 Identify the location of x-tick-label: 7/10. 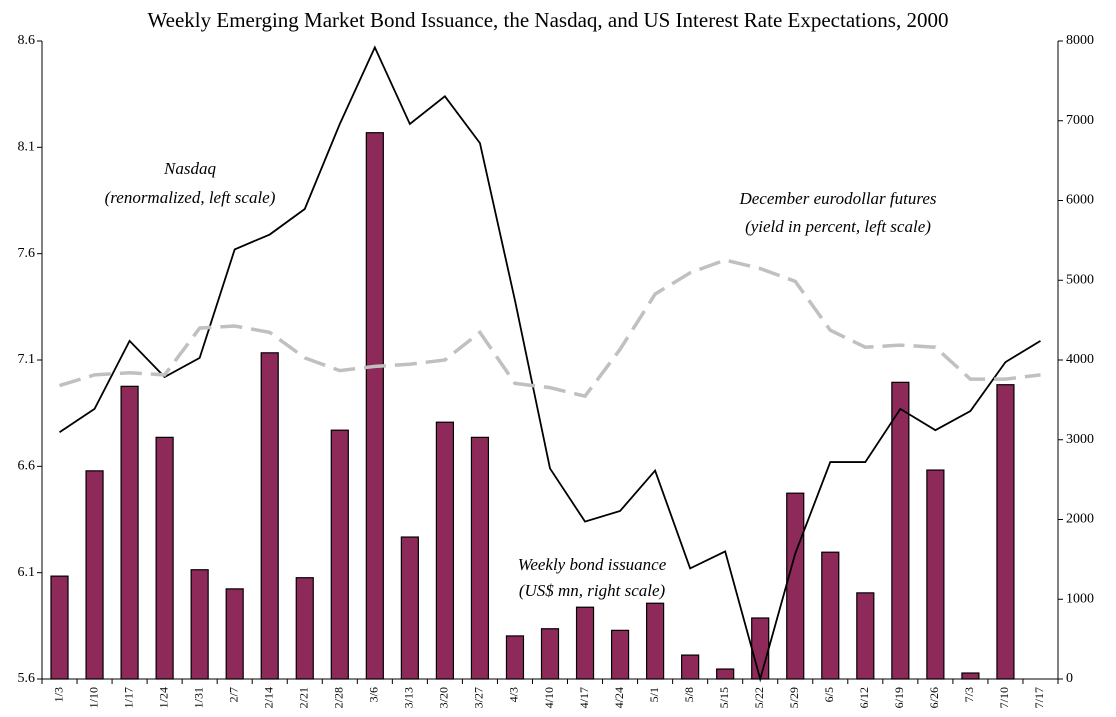
(1004, 697).